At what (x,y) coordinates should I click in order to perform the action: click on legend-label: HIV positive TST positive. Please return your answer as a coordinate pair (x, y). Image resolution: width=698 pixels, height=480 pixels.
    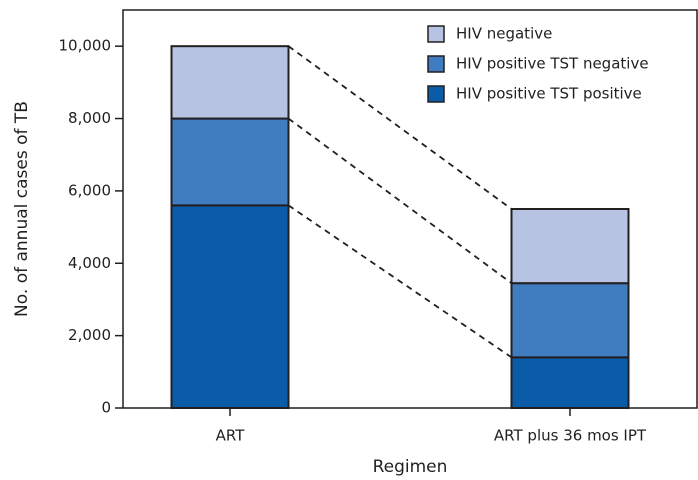
    Looking at the image, I should click on (549, 94).